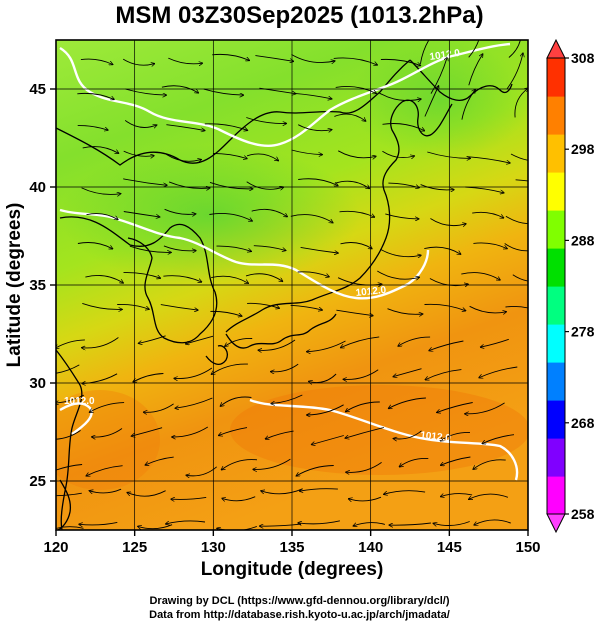  Describe the element at coordinates (69, 439) in the screenshot. I see `coastline-china-south` at that location.